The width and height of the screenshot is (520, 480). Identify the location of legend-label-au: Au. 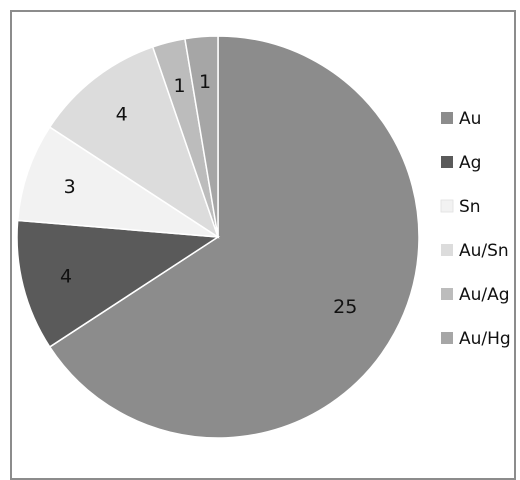
(470, 119).